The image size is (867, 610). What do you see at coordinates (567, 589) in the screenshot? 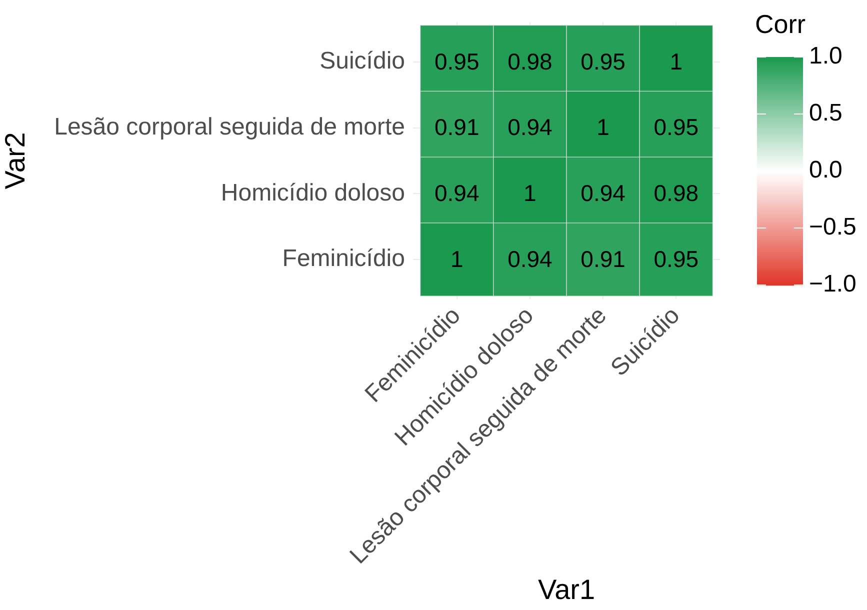
I see `x-axis-title: Var1` at bounding box center [567, 589].